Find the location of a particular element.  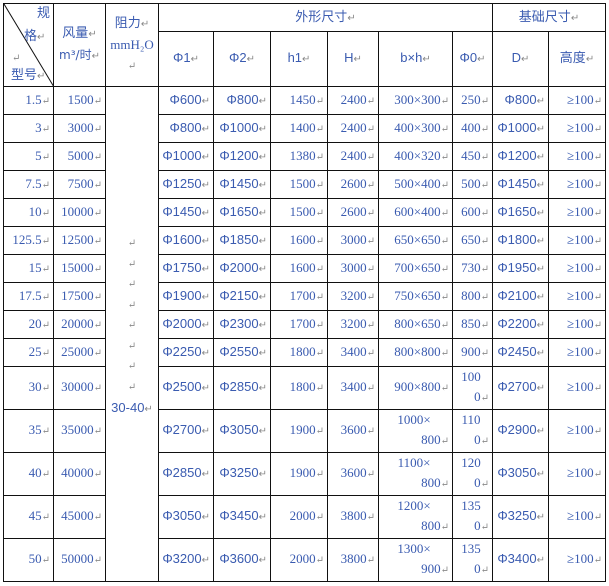

table-cell: Φ3050↵ is located at coordinates (242, 431).